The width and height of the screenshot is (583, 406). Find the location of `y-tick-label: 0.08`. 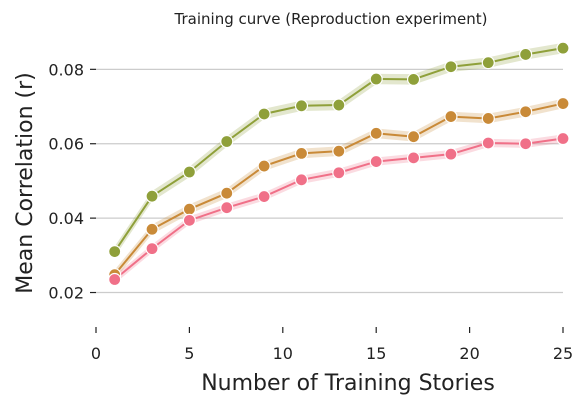

y-tick-label: 0.08 is located at coordinates (66, 69).